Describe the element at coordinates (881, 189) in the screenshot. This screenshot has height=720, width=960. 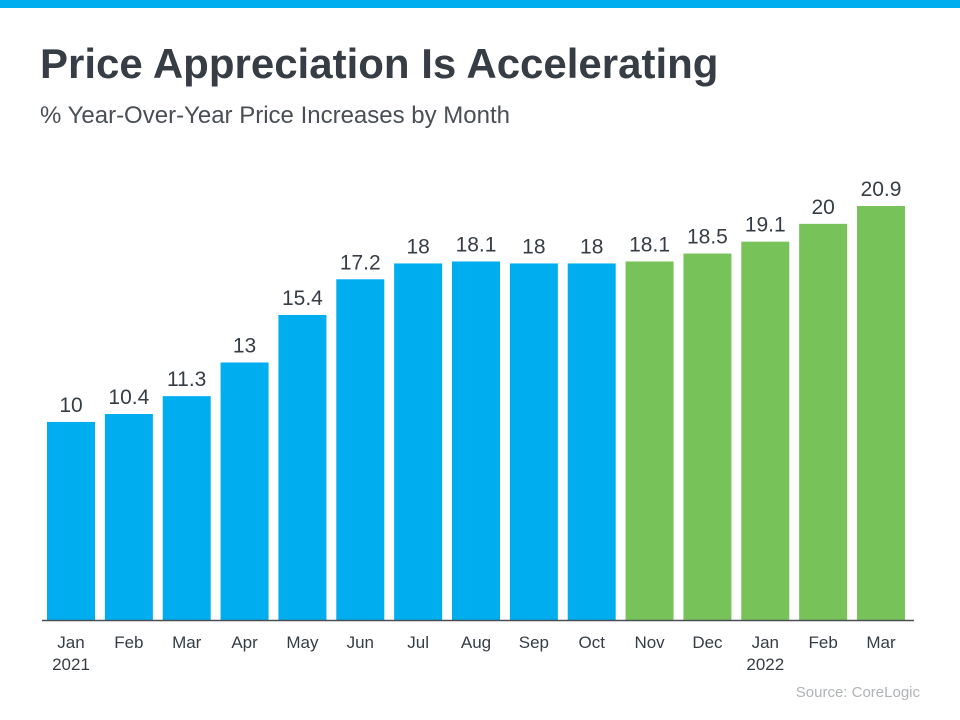
I see `data-label-15: 20.9` at that location.